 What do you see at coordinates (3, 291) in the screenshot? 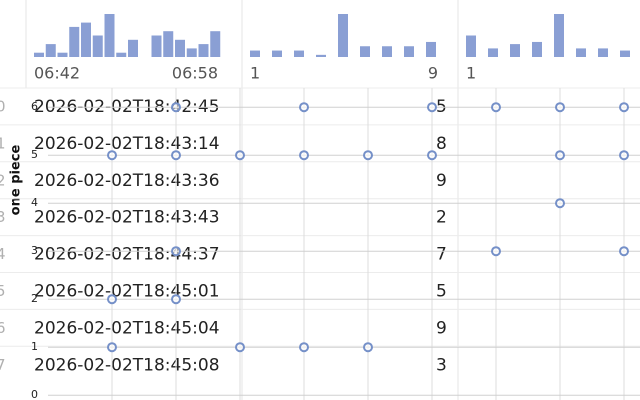
I see `row-index: 5` at bounding box center [3, 291].